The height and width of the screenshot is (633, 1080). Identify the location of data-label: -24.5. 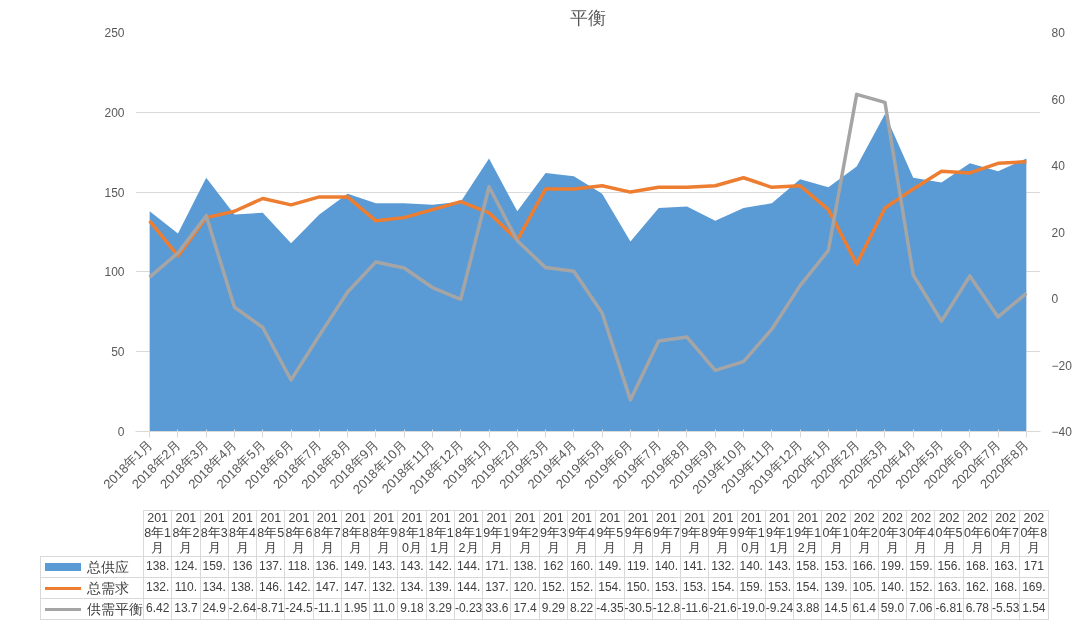
(299, 609).